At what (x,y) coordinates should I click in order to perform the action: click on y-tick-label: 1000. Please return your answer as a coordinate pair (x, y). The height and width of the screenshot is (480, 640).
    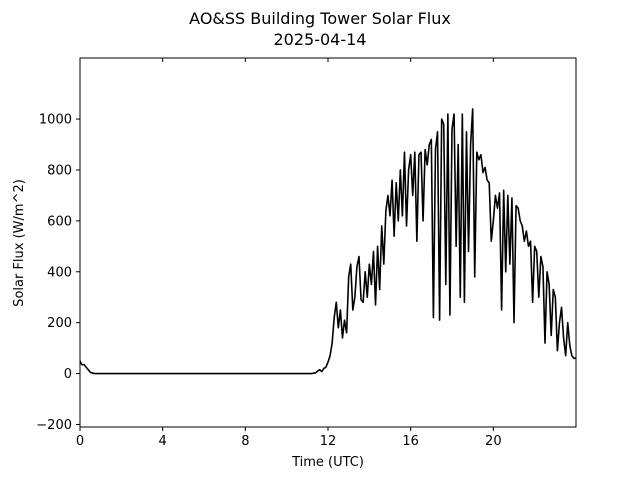
    Looking at the image, I should click on (55, 120).